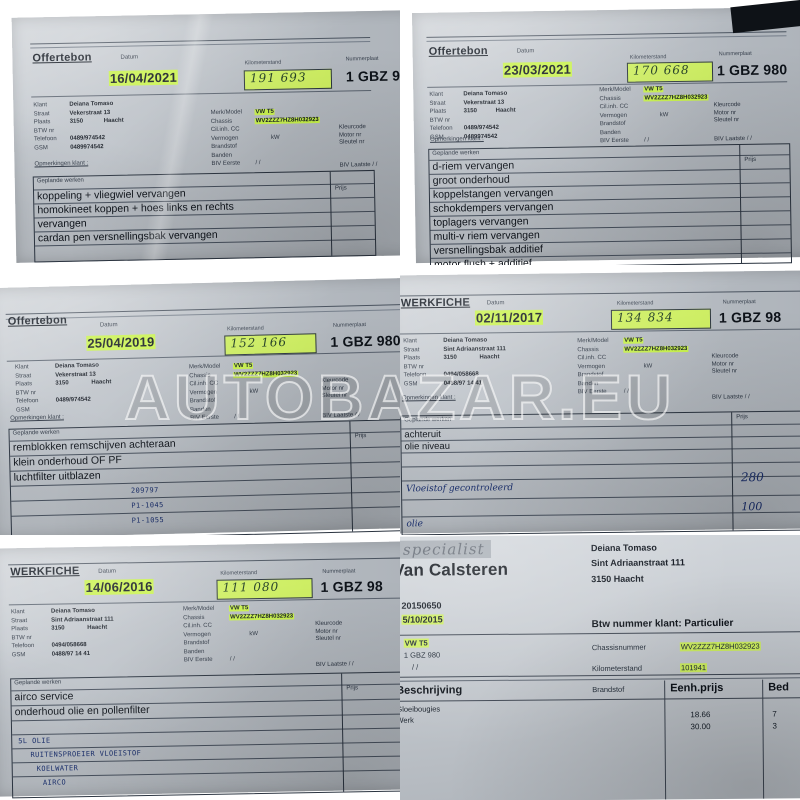  I want to click on work-item: olie niveau, so click(427, 446).